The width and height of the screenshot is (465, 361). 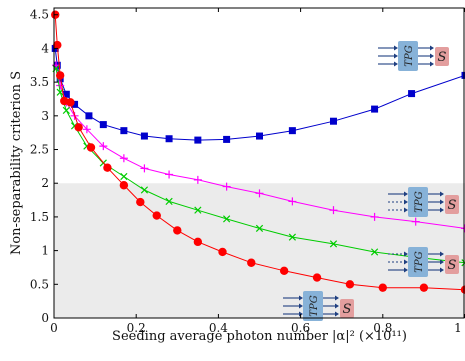 What do you see at coordinates (300, 328) in the screenshot?
I see `x-tick-label: 0.6` at bounding box center [300, 328].